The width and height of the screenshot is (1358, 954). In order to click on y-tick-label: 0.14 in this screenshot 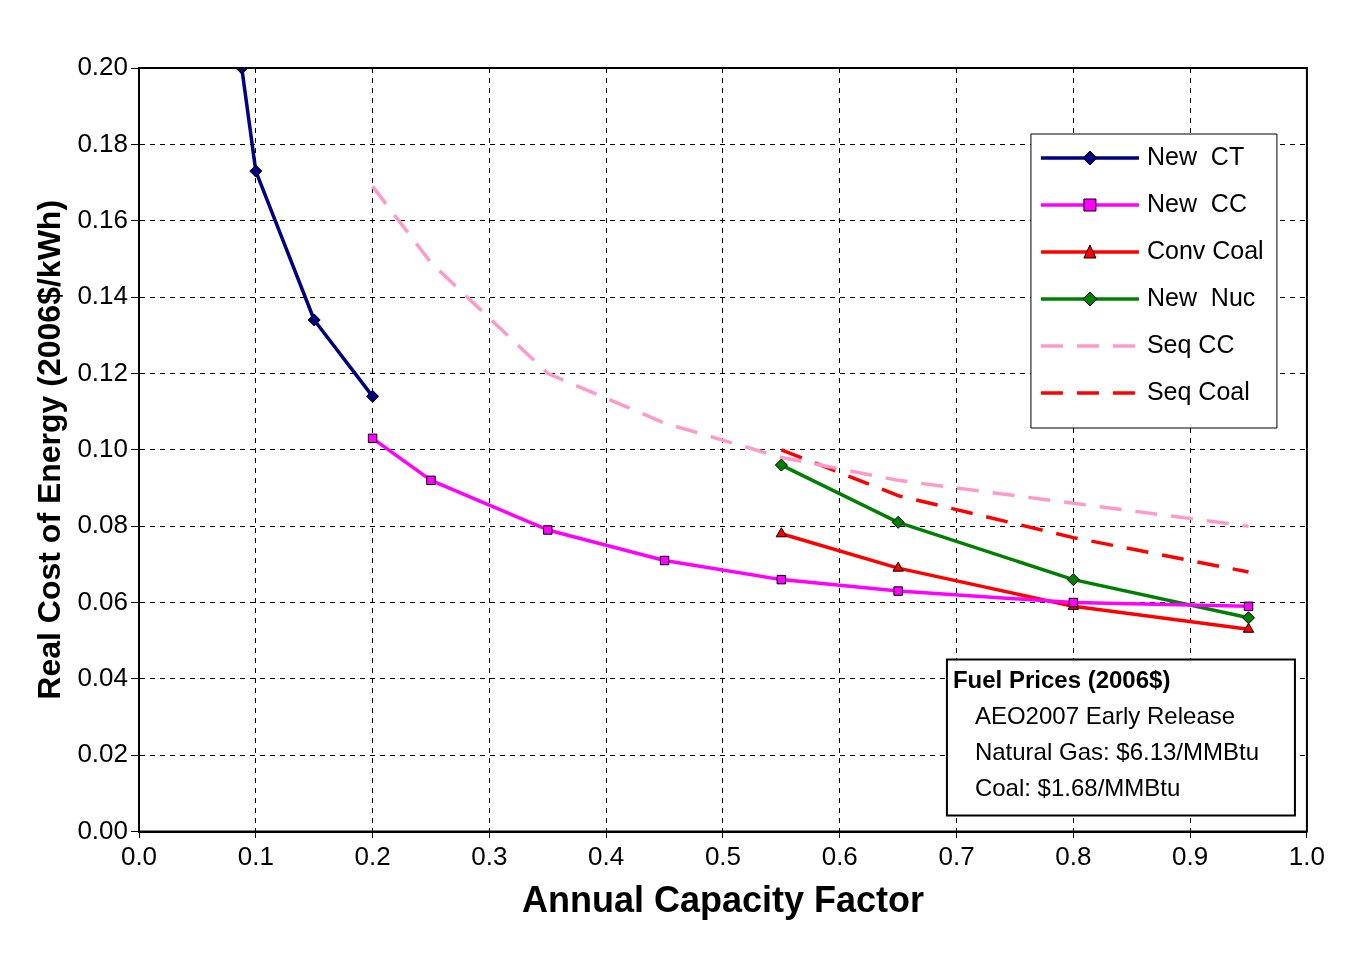, I will do `click(102, 295)`.